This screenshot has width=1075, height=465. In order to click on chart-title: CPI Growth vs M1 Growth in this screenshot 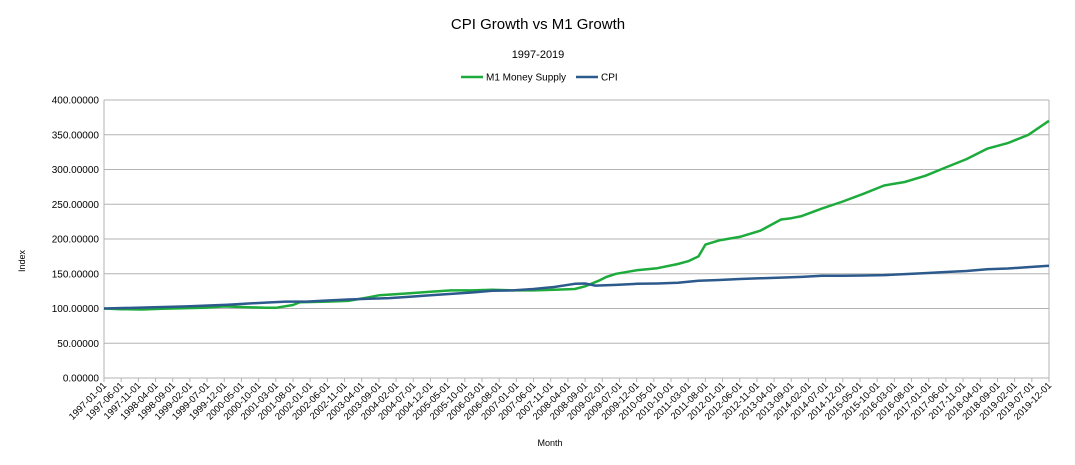, I will do `click(538, 24)`.